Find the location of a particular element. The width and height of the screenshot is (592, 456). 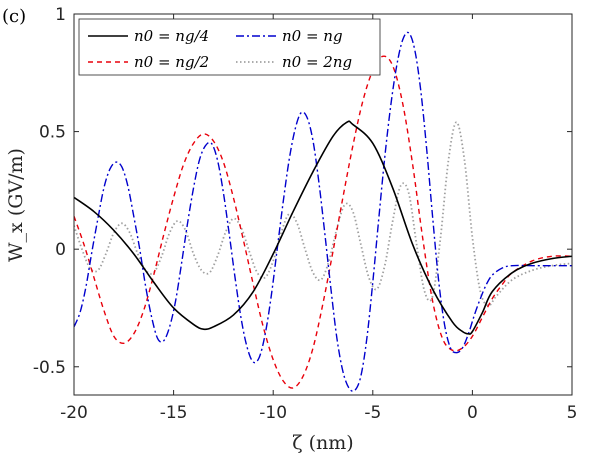

legend: n0 = ng/4 n0 = ng/2 n0 = ng n0 = 2ng is located at coordinates (229, 47).